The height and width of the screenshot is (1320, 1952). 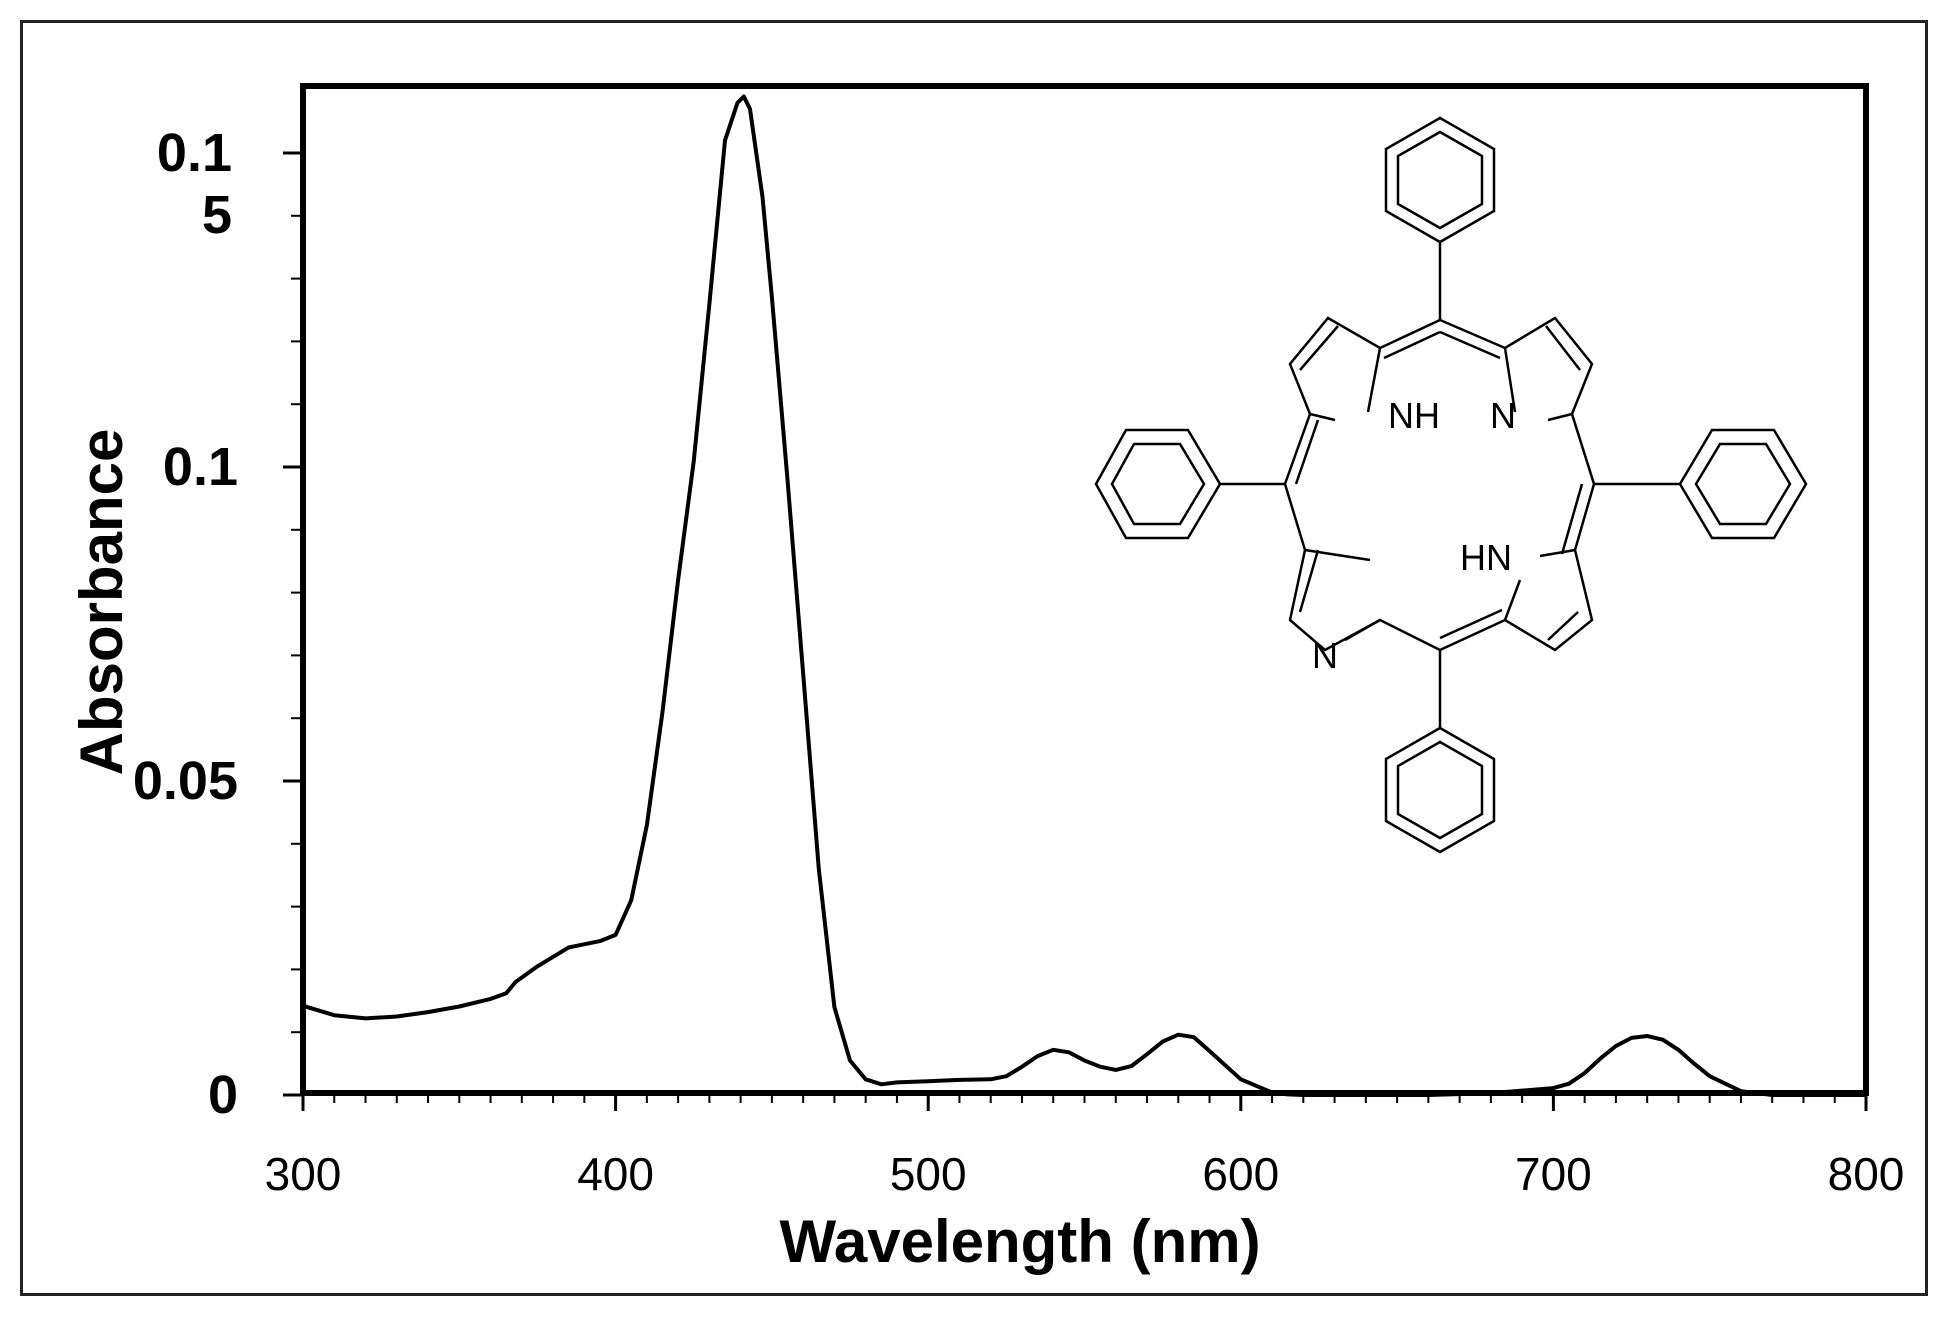 What do you see at coordinates (303, 1174) in the screenshot?
I see `x-tick-label: 300` at bounding box center [303, 1174].